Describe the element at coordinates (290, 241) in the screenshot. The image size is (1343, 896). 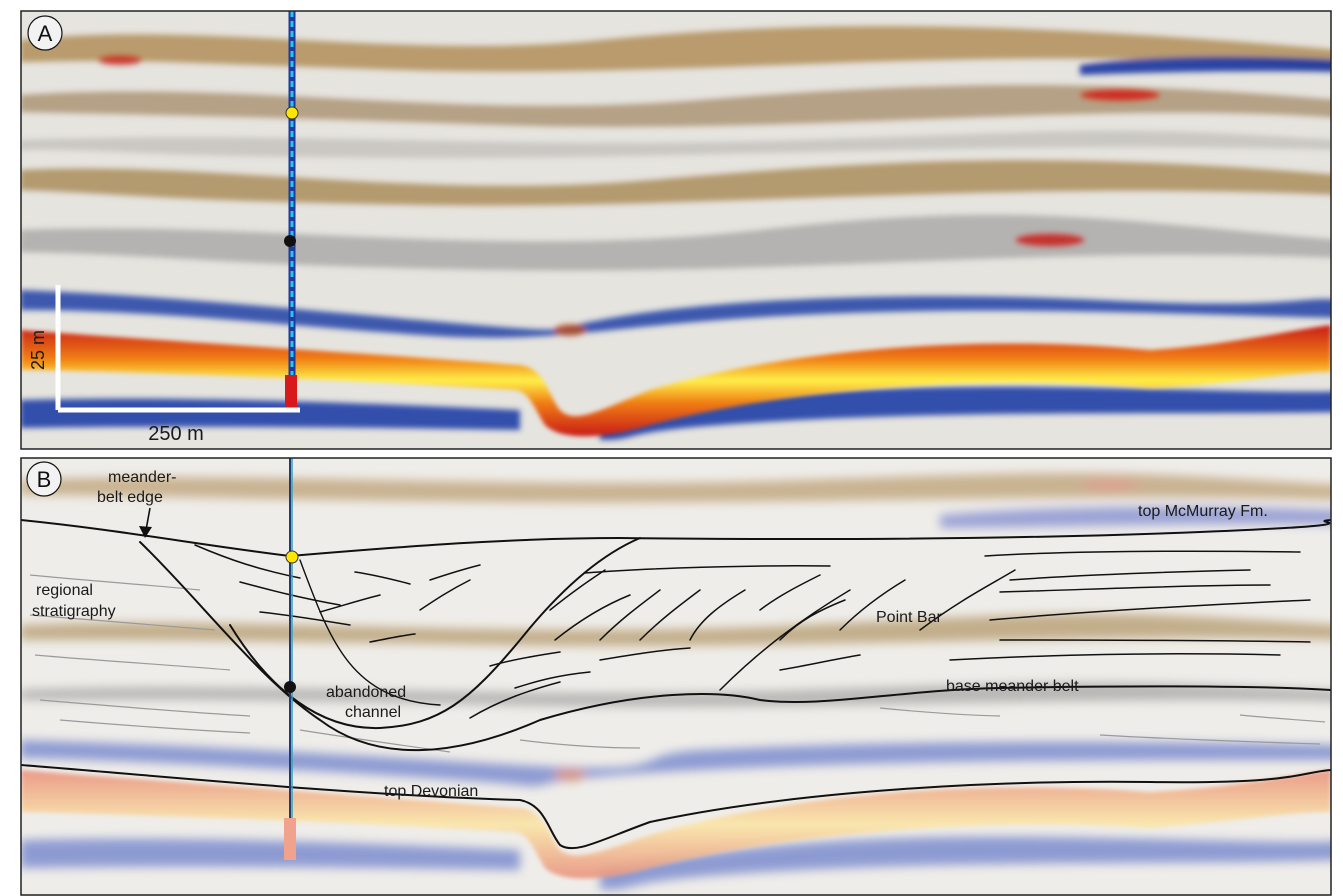
I see `well-marker-black-a` at that location.